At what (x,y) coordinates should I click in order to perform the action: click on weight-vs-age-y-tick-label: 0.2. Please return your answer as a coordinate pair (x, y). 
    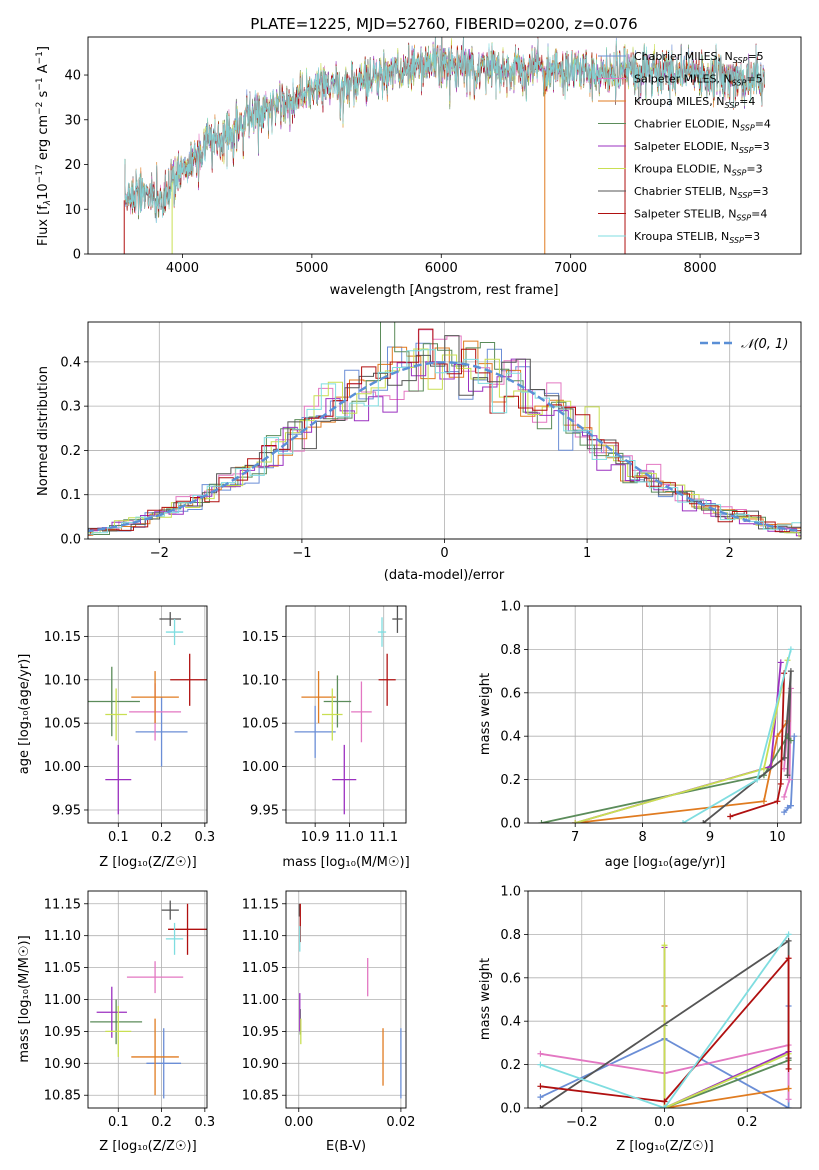
    Looking at the image, I should click on (510, 780).